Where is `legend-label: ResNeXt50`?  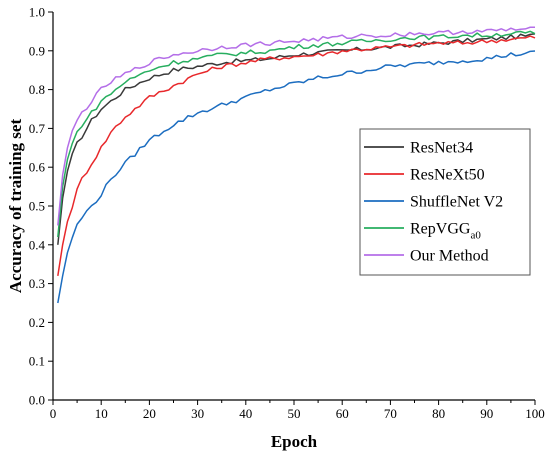
legend-label: ResNeXt50 is located at coordinates (447, 175).